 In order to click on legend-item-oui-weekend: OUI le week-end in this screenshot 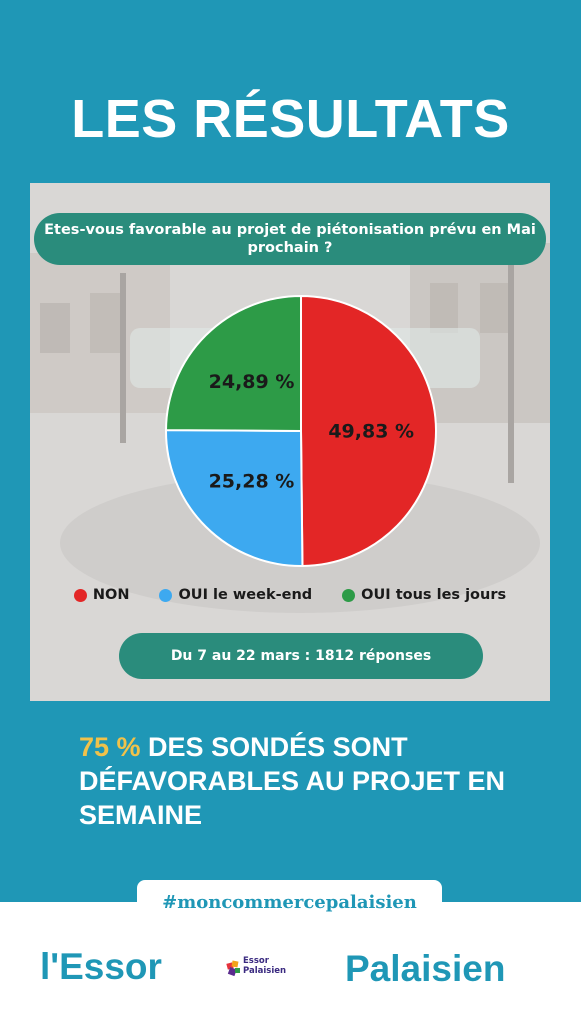, I will do `click(235, 595)`.